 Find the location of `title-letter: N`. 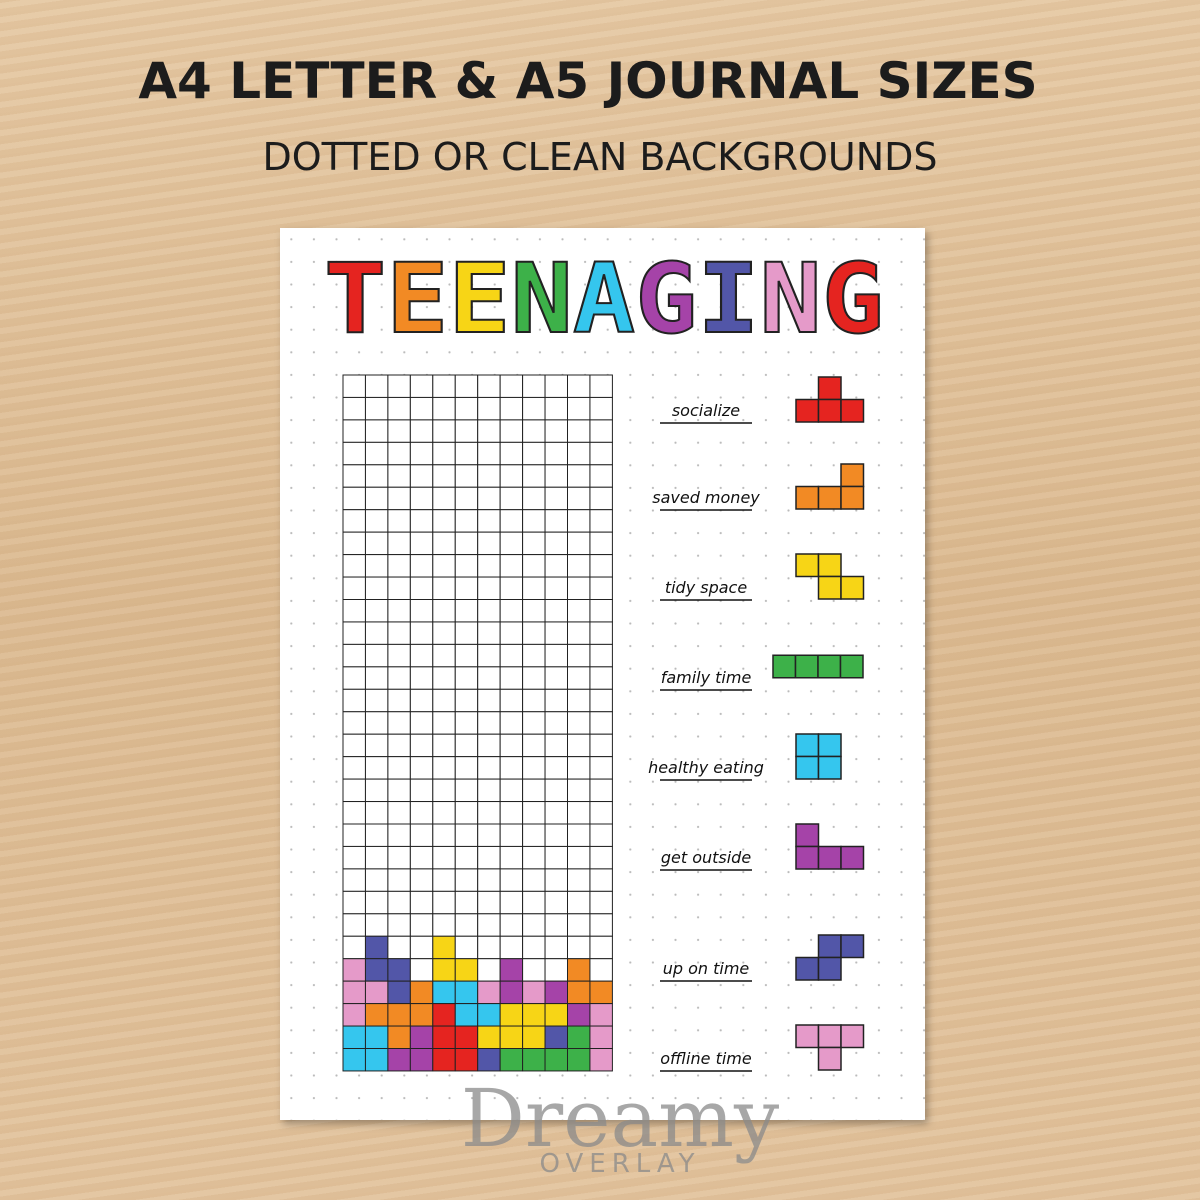

title-letter: N is located at coordinates (791, 299).